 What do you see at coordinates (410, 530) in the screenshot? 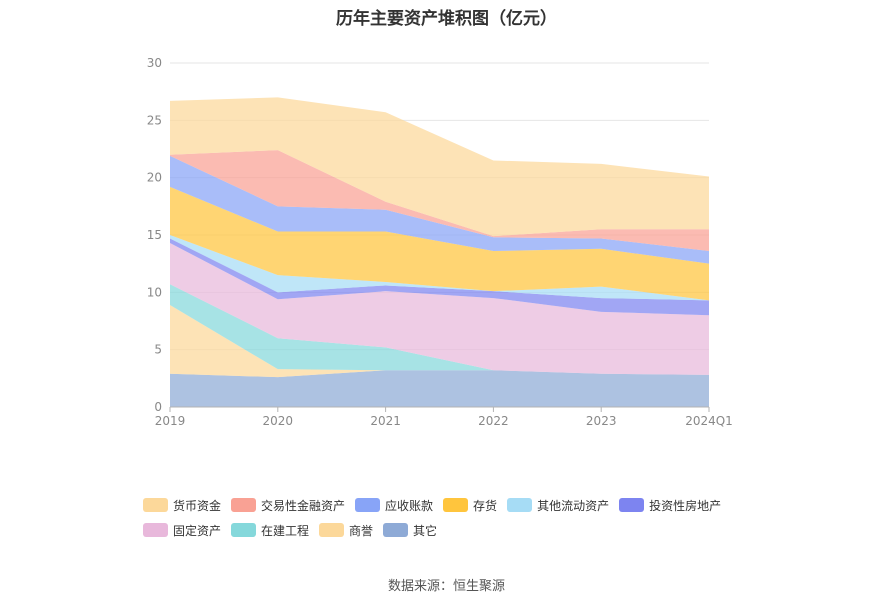
I see `legend-item: 其它` at bounding box center [410, 530].